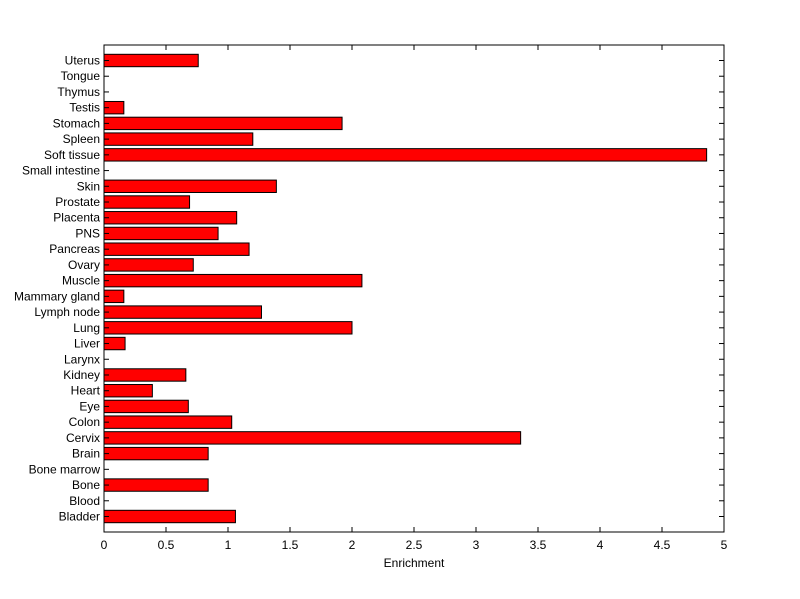 The image size is (800, 599). Describe the element at coordinates (61, 171) in the screenshot. I see `y-tick-label: Small intestine` at that location.